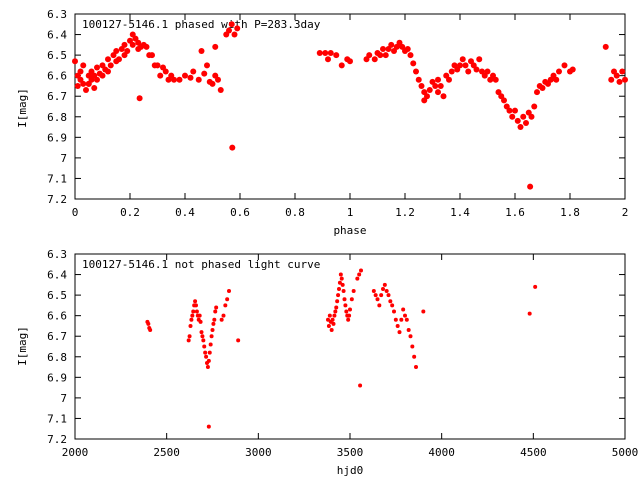 This screenshot has width=640, height=480. What do you see at coordinates (57, 178) in the screenshot?
I see `y-tick-label: 7.1` at bounding box center [57, 178].